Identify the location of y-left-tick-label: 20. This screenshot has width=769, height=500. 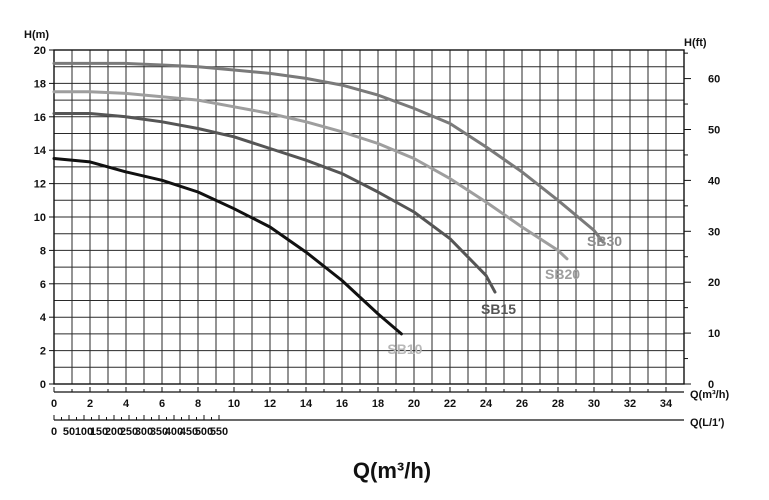
(40, 51).